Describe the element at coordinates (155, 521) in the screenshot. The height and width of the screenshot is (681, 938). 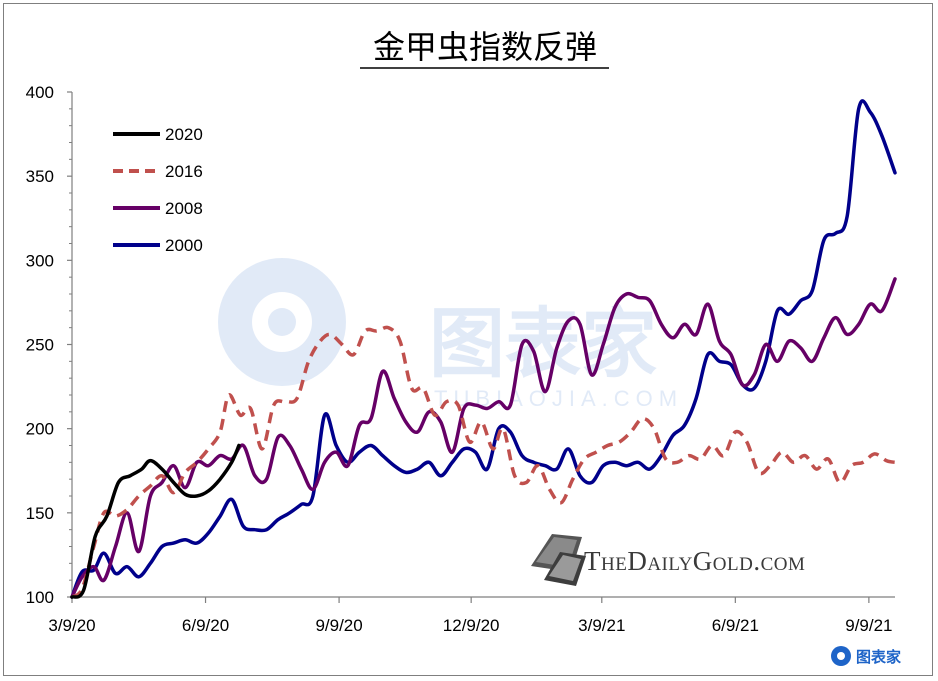
I see `series-line-2020` at that location.